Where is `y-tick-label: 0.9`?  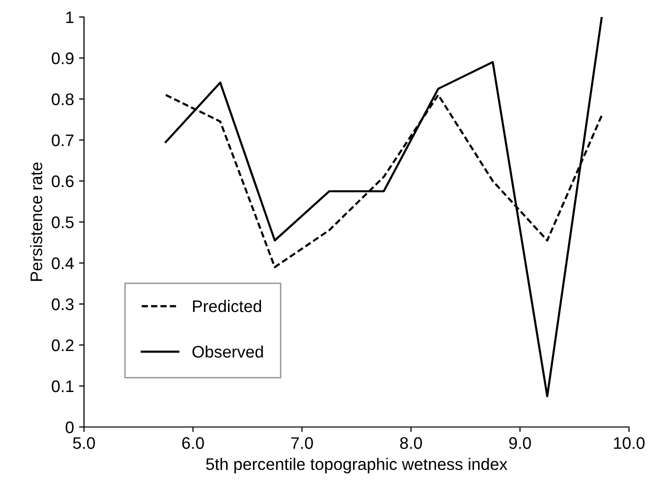 y-tick-label: 0.9 is located at coordinates (63, 58).